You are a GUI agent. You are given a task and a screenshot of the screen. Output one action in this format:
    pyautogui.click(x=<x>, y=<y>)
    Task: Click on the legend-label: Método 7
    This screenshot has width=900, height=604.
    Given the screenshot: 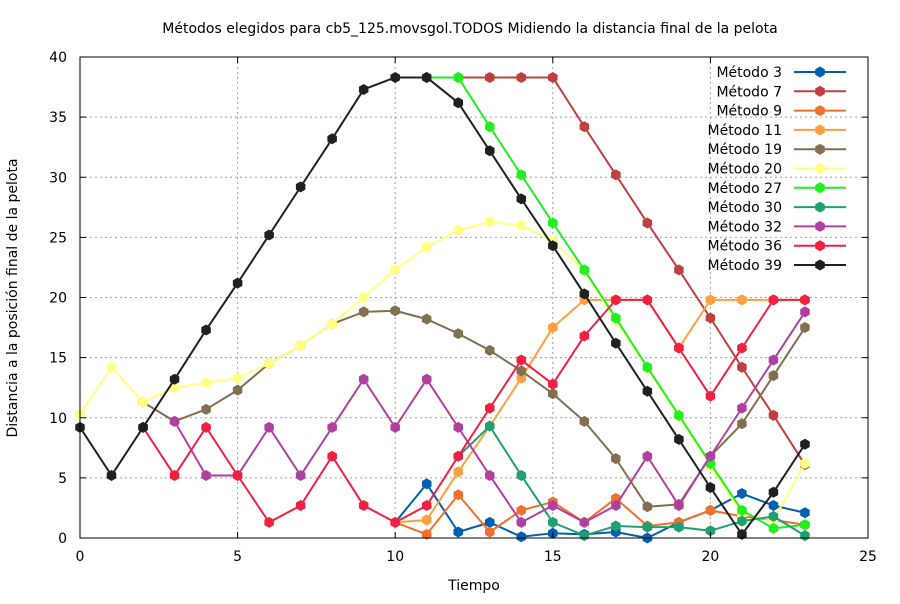 What is the action you would take?
    pyautogui.click(x=749, y=92)
    